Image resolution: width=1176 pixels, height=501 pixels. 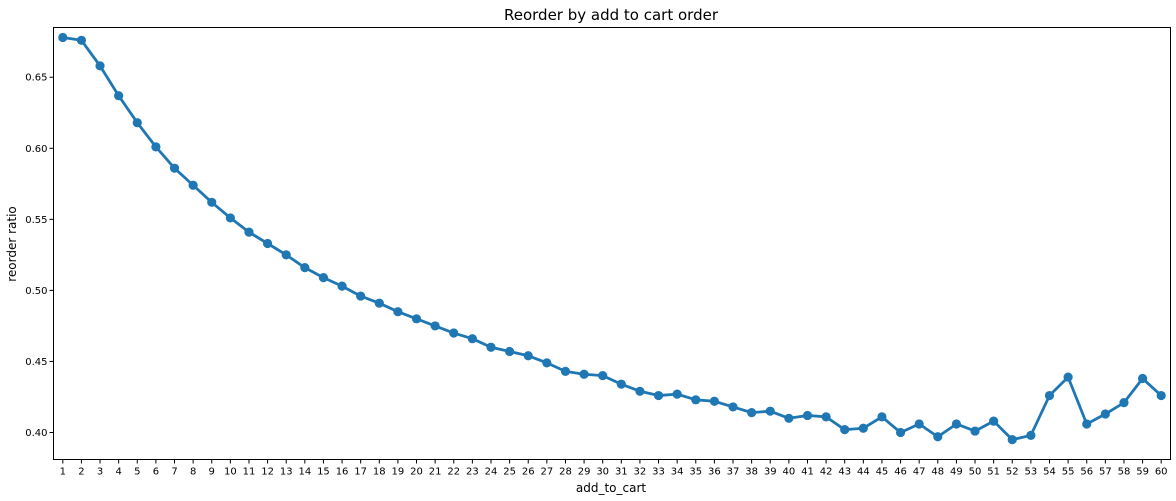 I want to click on x-tick-label: 58, so click(x=1124, y=472).